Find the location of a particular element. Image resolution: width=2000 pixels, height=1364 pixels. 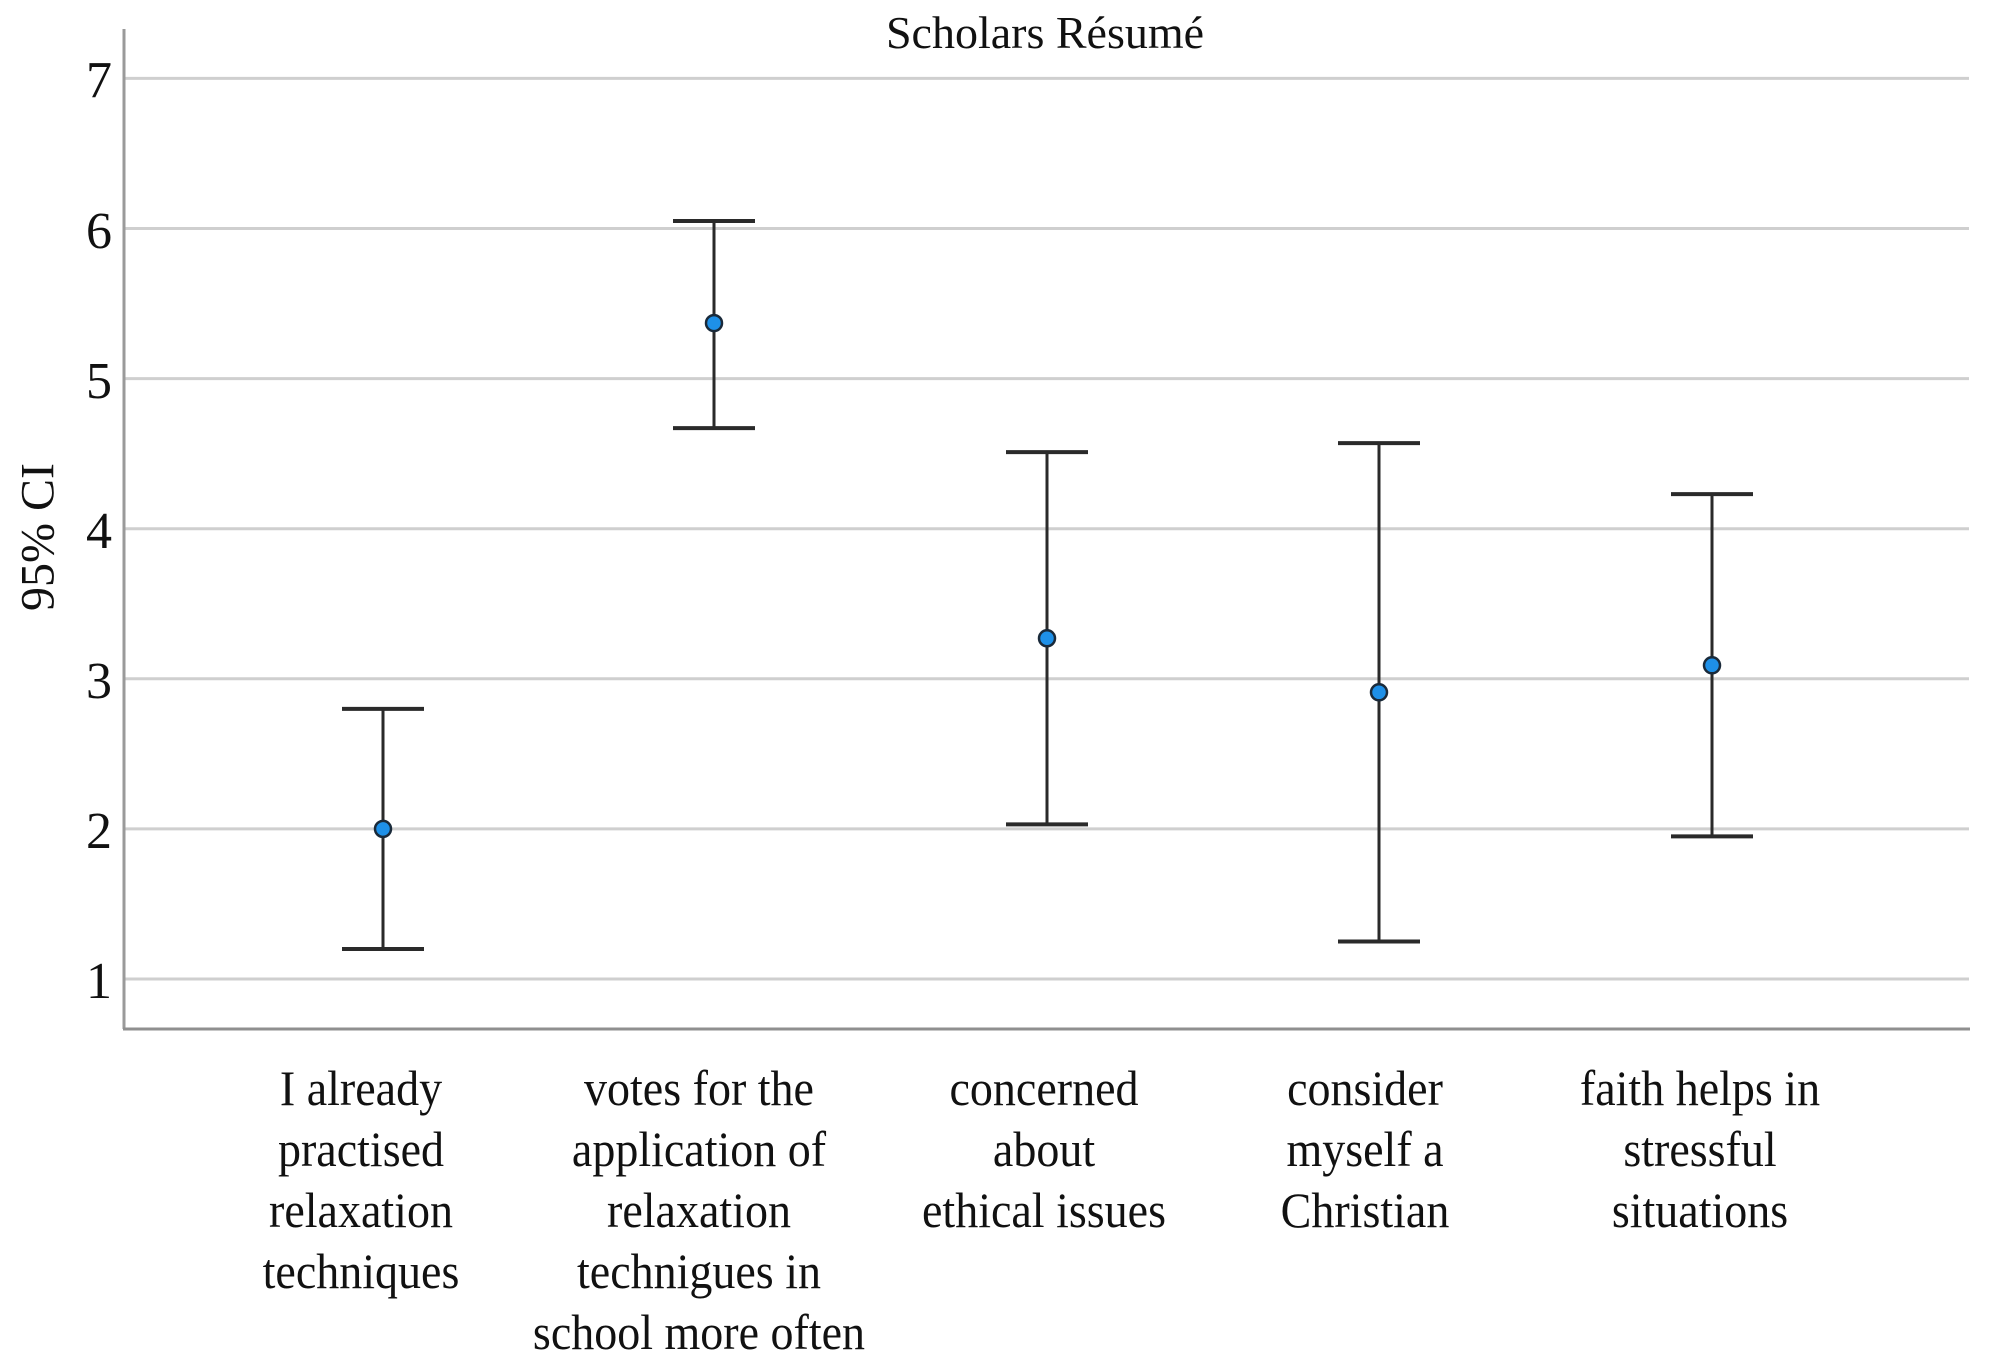

x-tick-label: concerned about ethical issues is located at coordinates (1044, 1149).